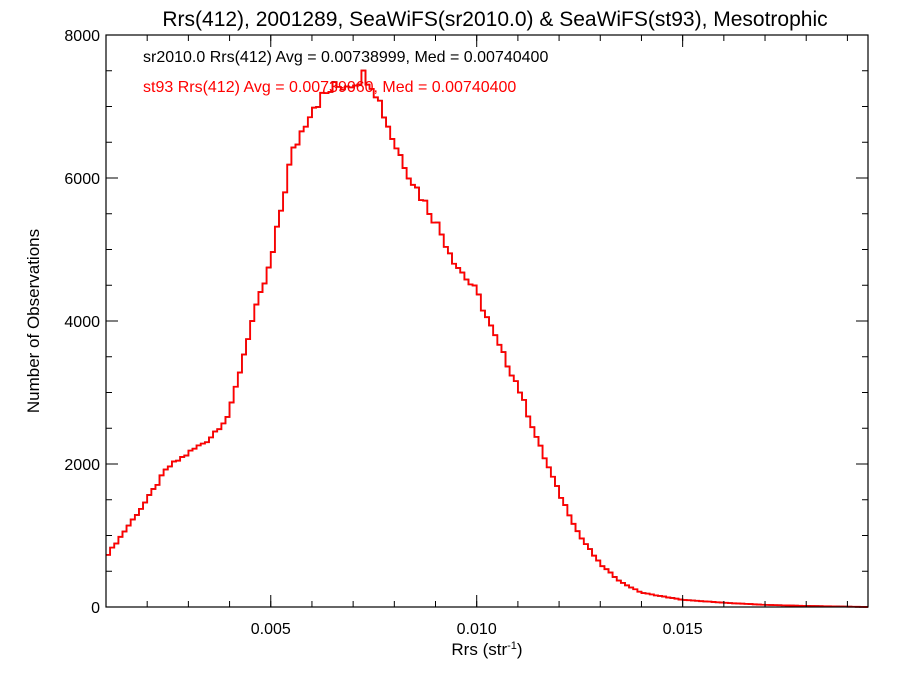 The height and width of the screenshot is (675, 900). I want to click on y-tick-label: 4000, so click(82, 322).